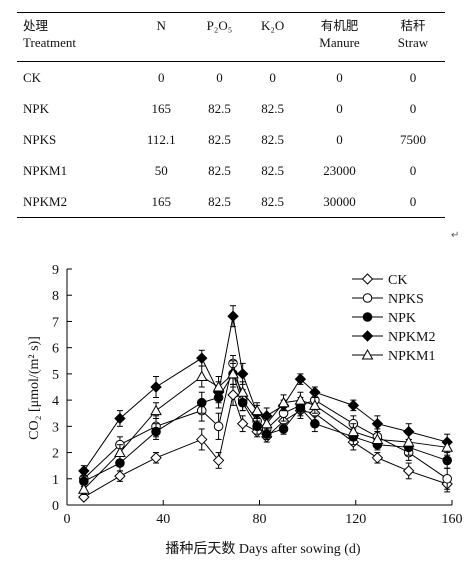 Image resolution: width=470 pixels, height=566 pixels. Describe the element at coordinates (55, 322) in the screenshot. I see `y-tick-label: 7` at that location.